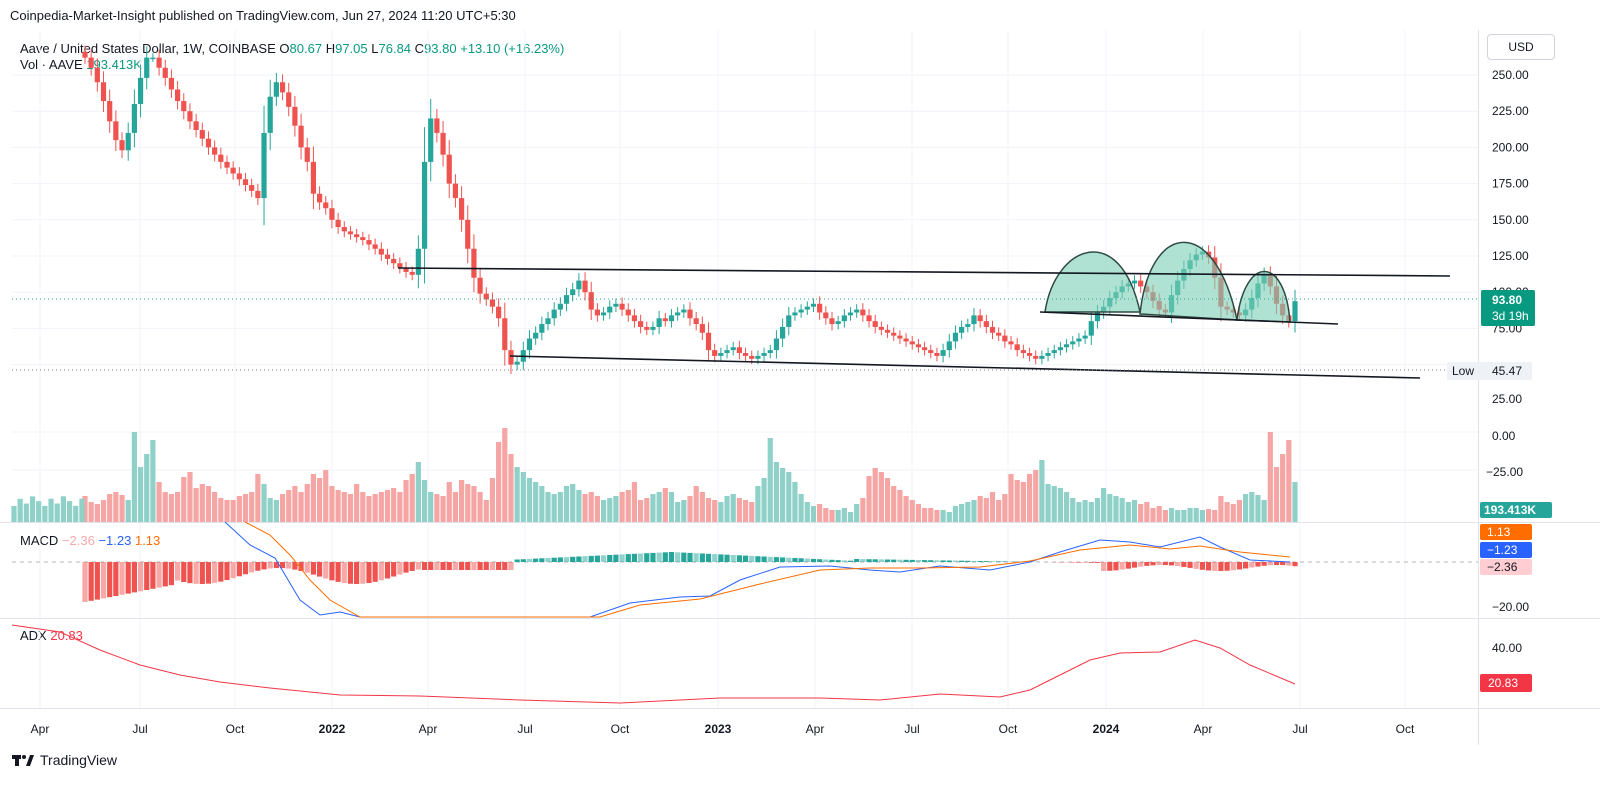 Image resolution: width=1600 pixels, height=796 pixels. I want to click on time-tick-label: 2023, so click(718, 729).